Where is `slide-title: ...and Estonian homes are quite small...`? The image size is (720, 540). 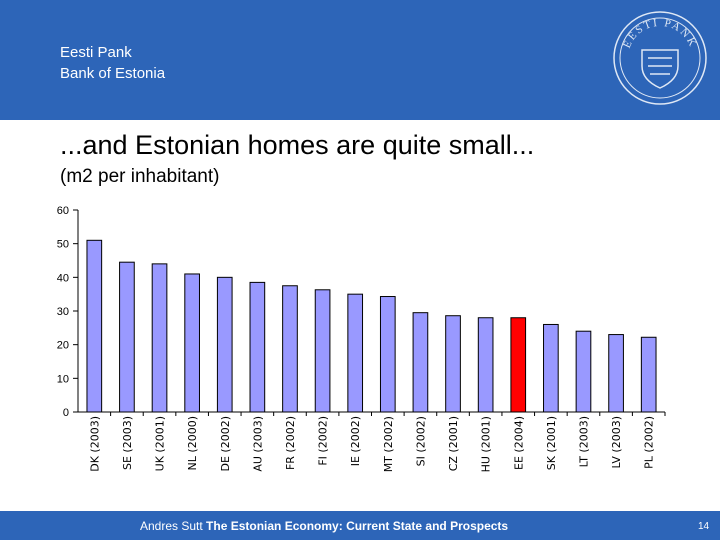 slide-title: ...and Estonian homes are quite small... is located at coordinates (297, 145).